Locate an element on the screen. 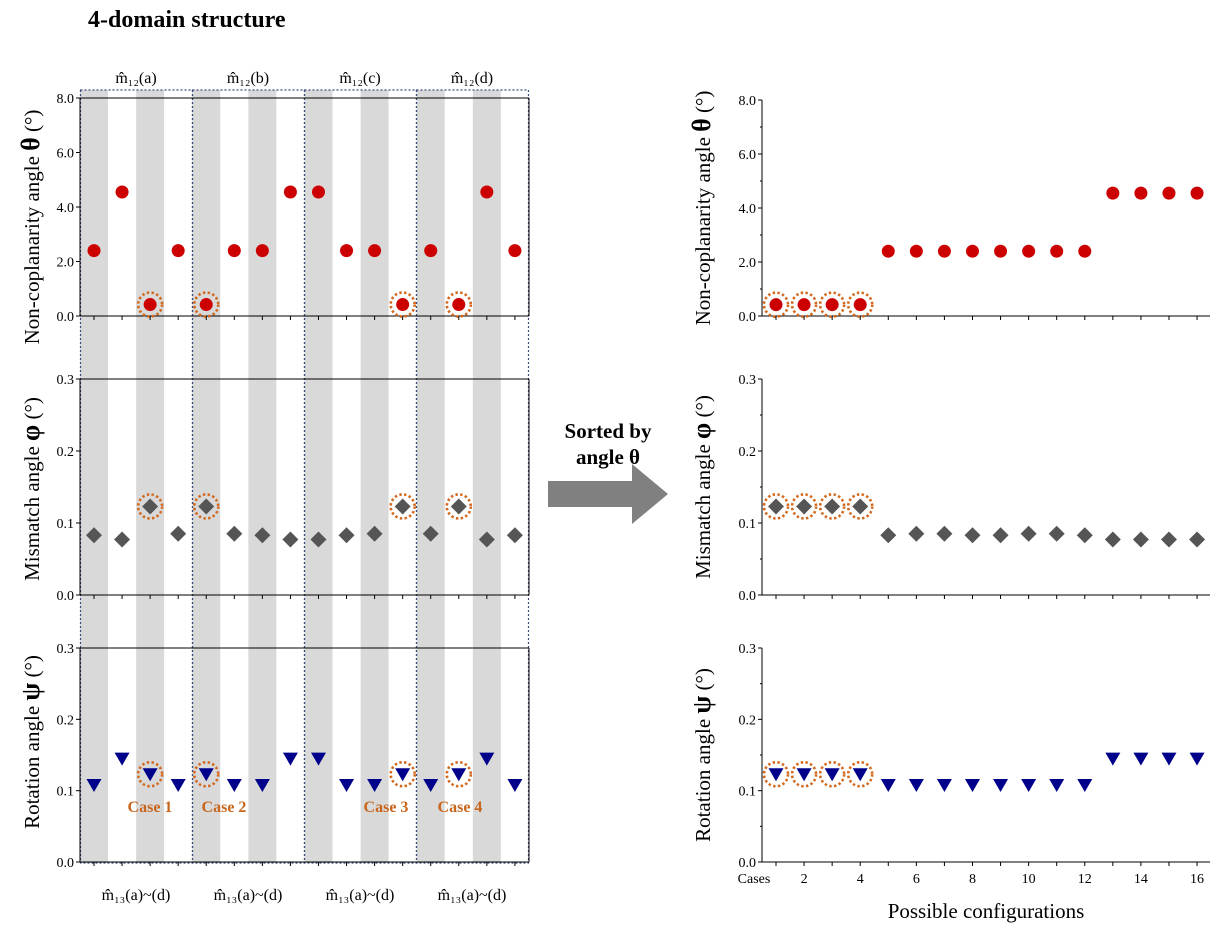  left-psi-ytick-label: 0.2 is located at coordinates (66, 720).